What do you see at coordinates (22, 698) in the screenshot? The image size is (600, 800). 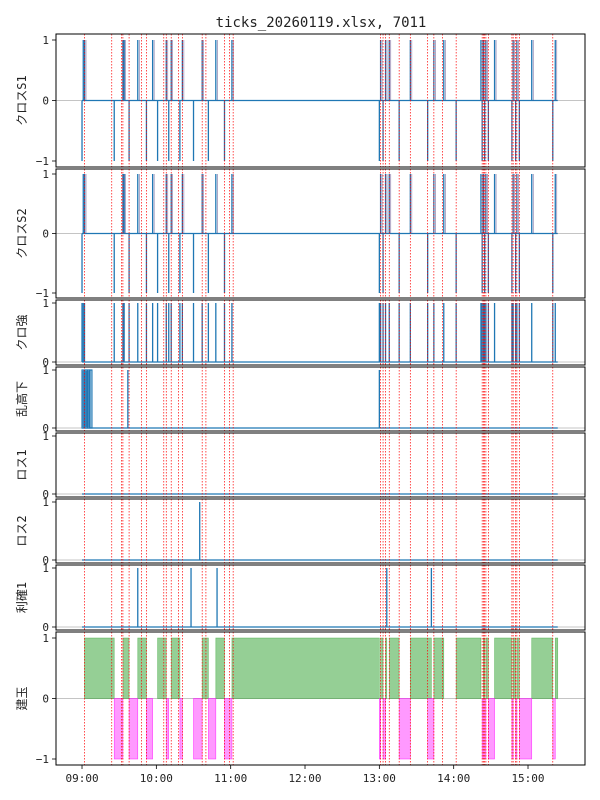 I see `y-axis-label: 建玉` at bounding box center [22, 698].